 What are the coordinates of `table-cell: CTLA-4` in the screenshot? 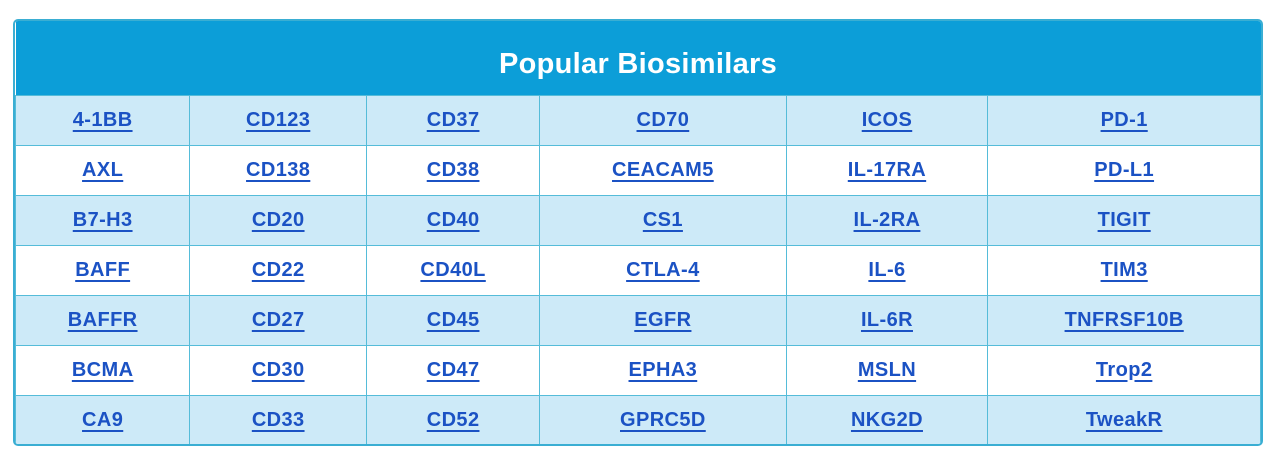 It's located at (663, 270).